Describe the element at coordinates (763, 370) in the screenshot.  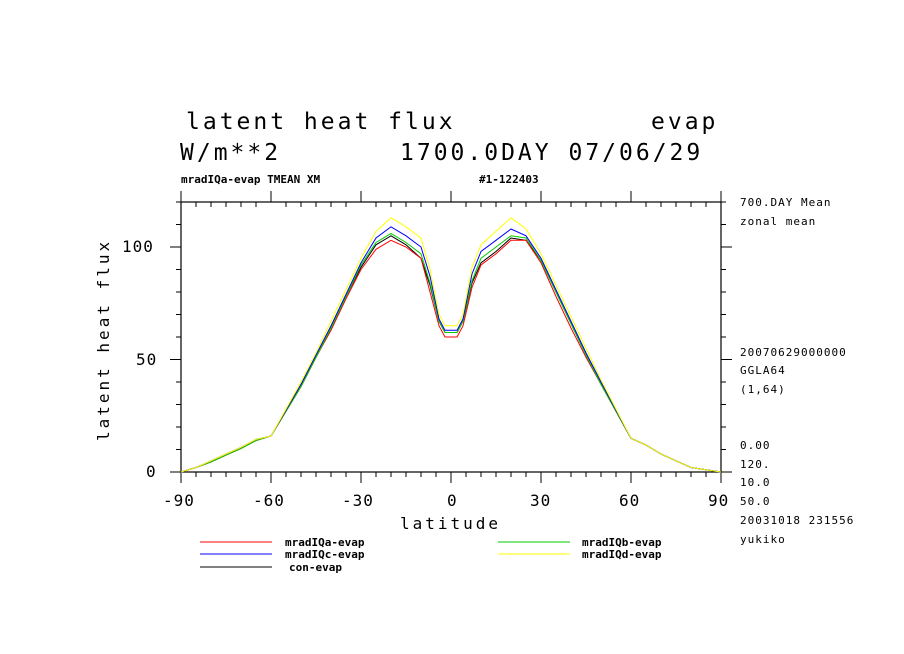
I see `grid-info: GGLA64` at that location.